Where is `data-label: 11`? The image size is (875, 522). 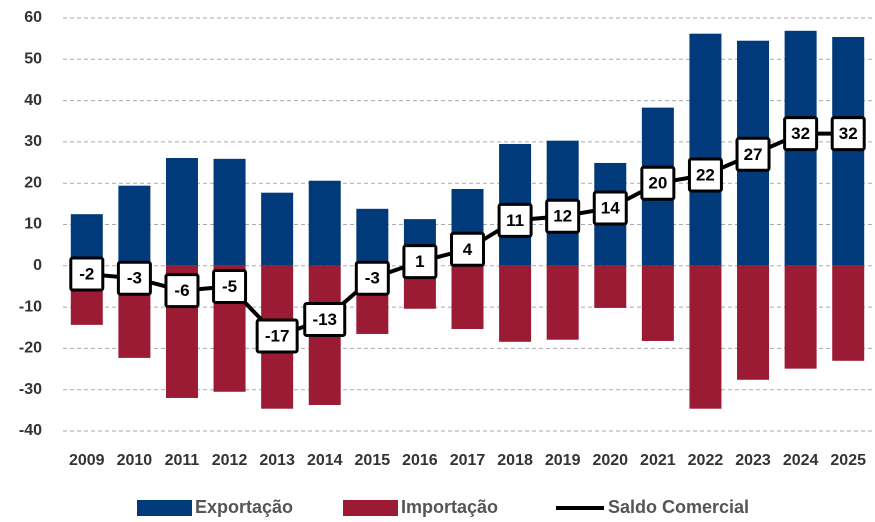 data-label: 11 is located at coordinates (515, 220).